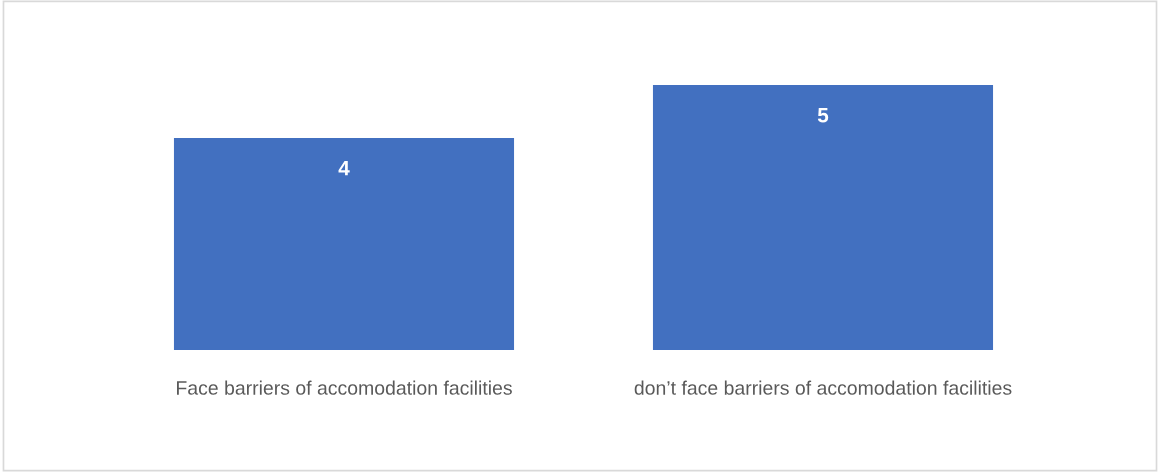 The image size is (1160, 472). Describe the element at coordinates (344, 168) in the screenshot. I see `data-label: 4` at that location.